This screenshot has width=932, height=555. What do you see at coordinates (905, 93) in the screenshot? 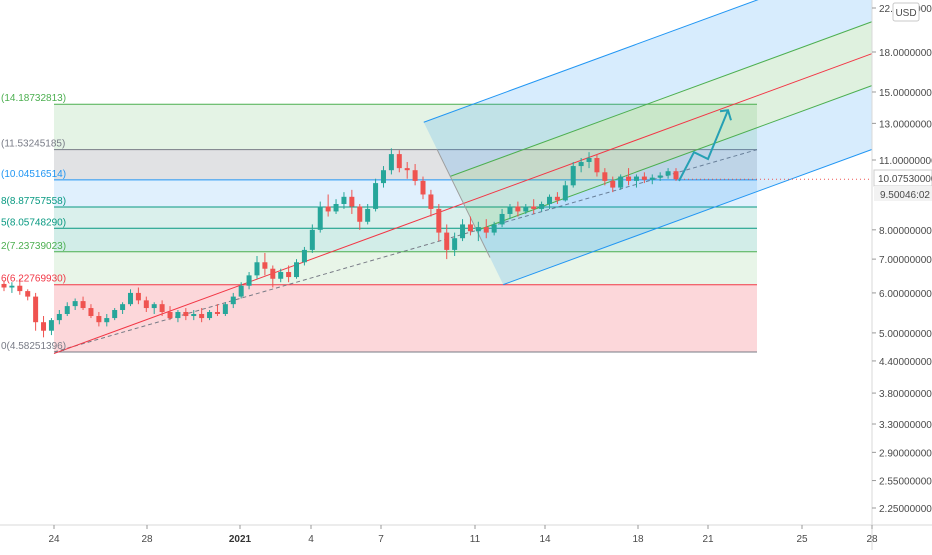
I see `y-tick-label: 15.00000000` at bounding box center [905, 93].